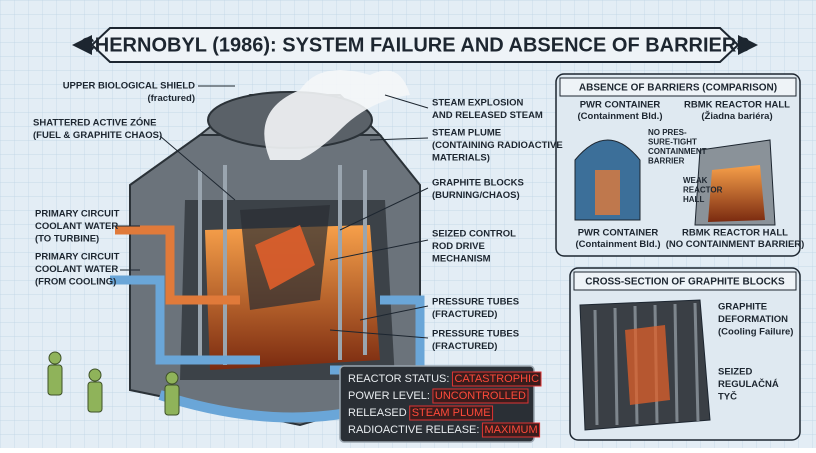 Image resolution: width=816 pixels, height=453 pixels. What do you see at coordinates (693, 199) in the screenshot?
I see `label-line: HALL` at bounding box center [693, 199].